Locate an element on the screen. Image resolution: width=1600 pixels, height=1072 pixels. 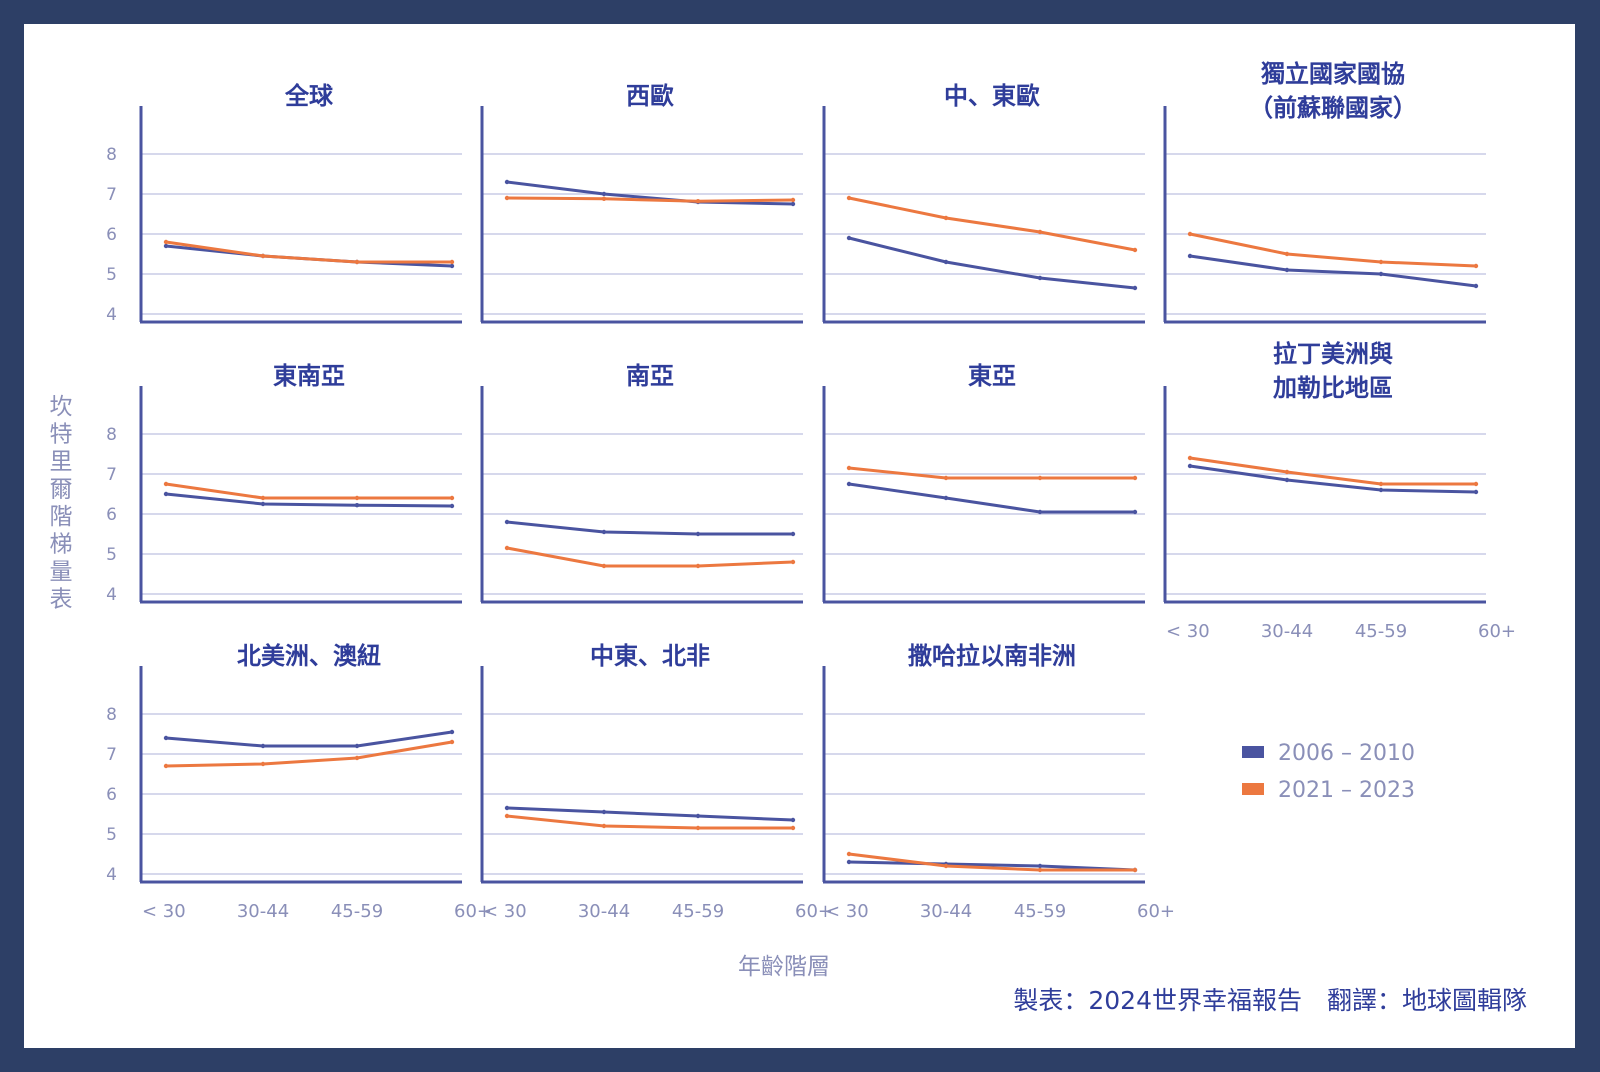
panel-title: 南亞 is located at coordinates (650, 376).